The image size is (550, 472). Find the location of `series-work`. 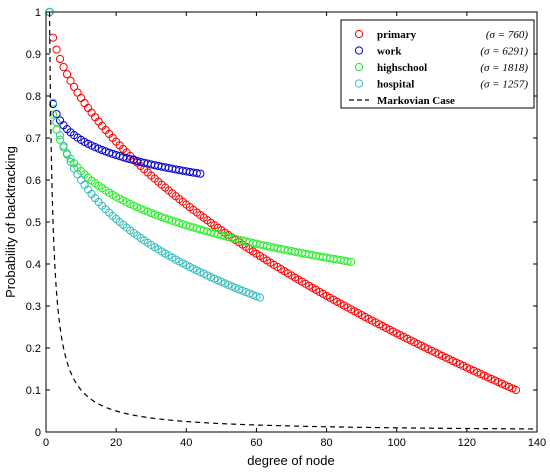

series-work is located at coordinates (125, 92).